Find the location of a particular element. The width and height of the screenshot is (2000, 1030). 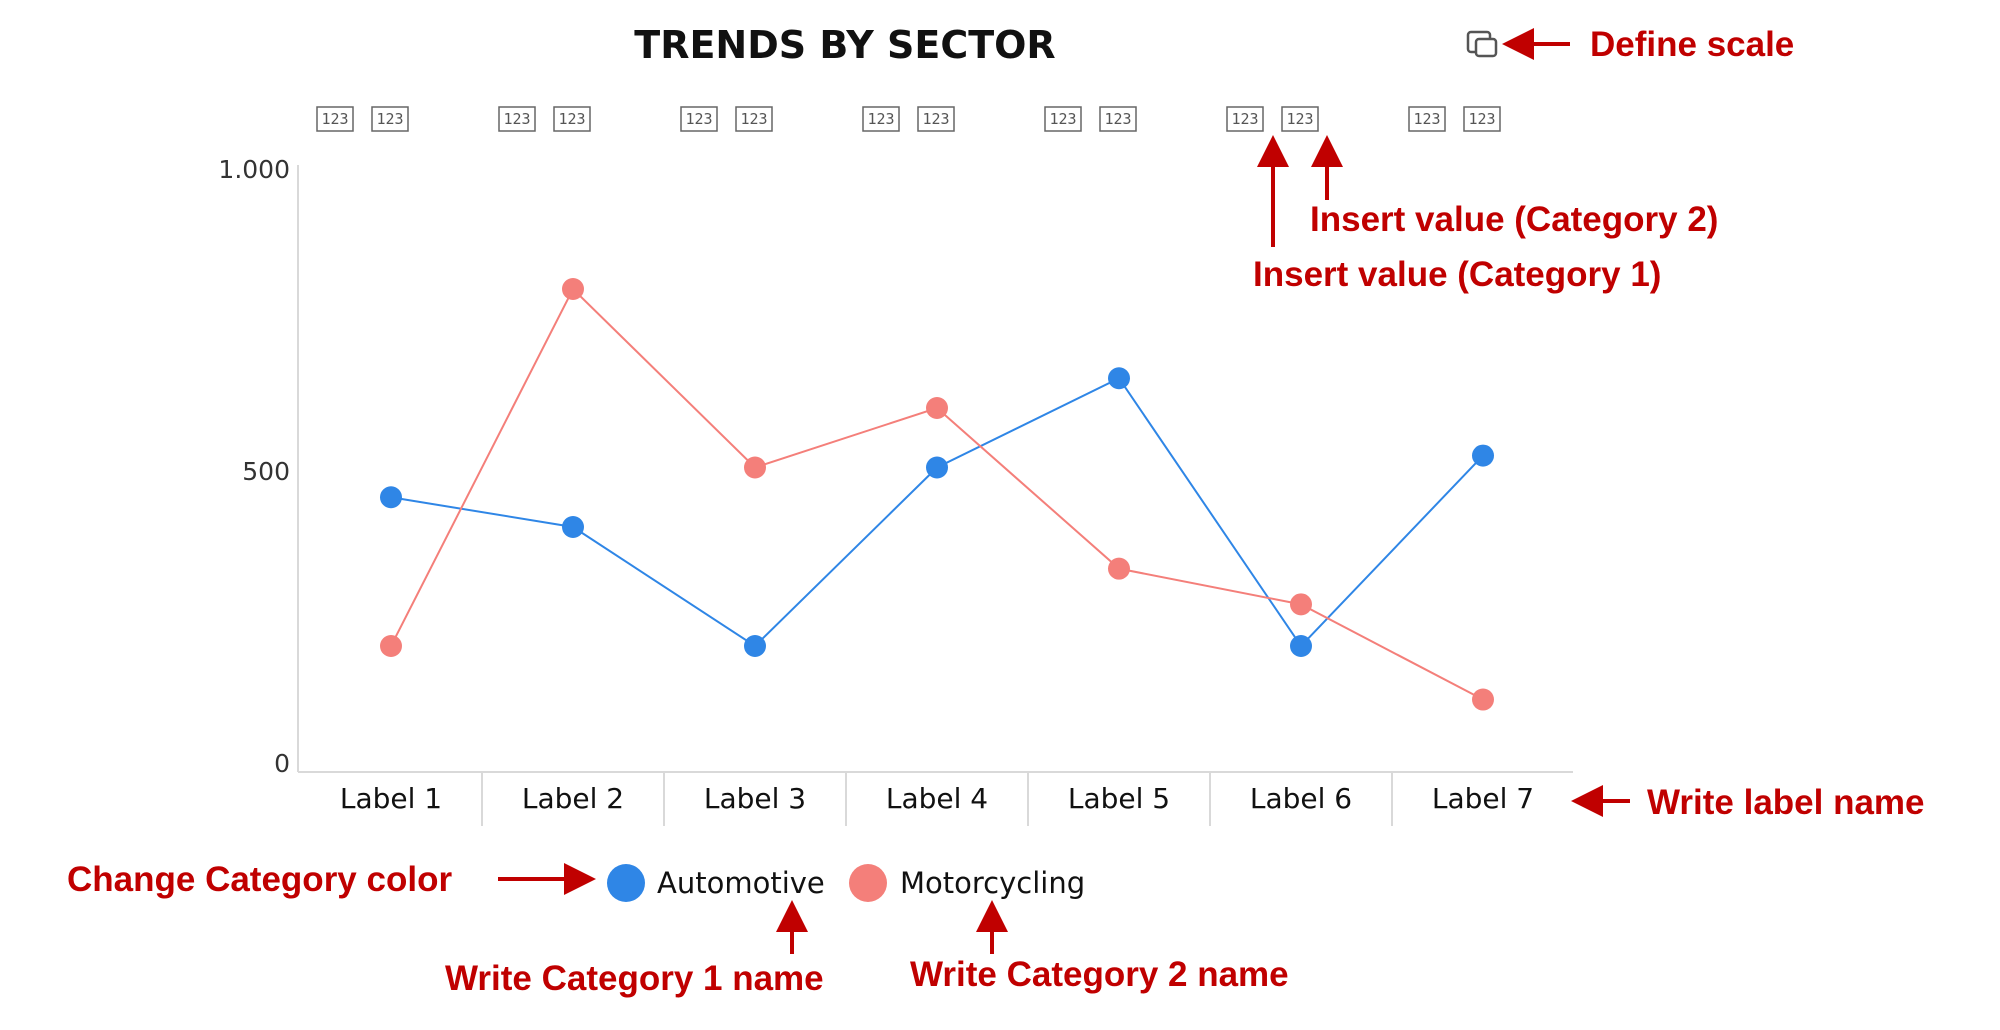

annotation-write-label-name: Write label name is located at coordinates (1786, 802).